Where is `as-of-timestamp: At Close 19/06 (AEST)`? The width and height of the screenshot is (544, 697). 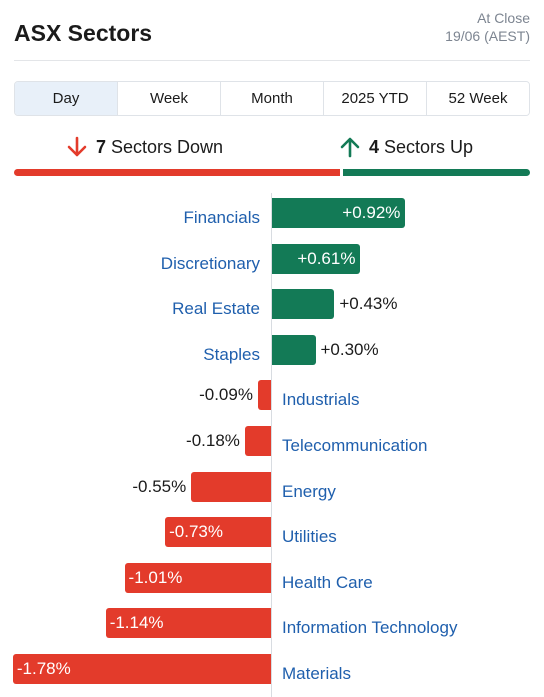 as-of-timestamp: At Close 19/06 (AEST) is located at coordinates (487, 27).